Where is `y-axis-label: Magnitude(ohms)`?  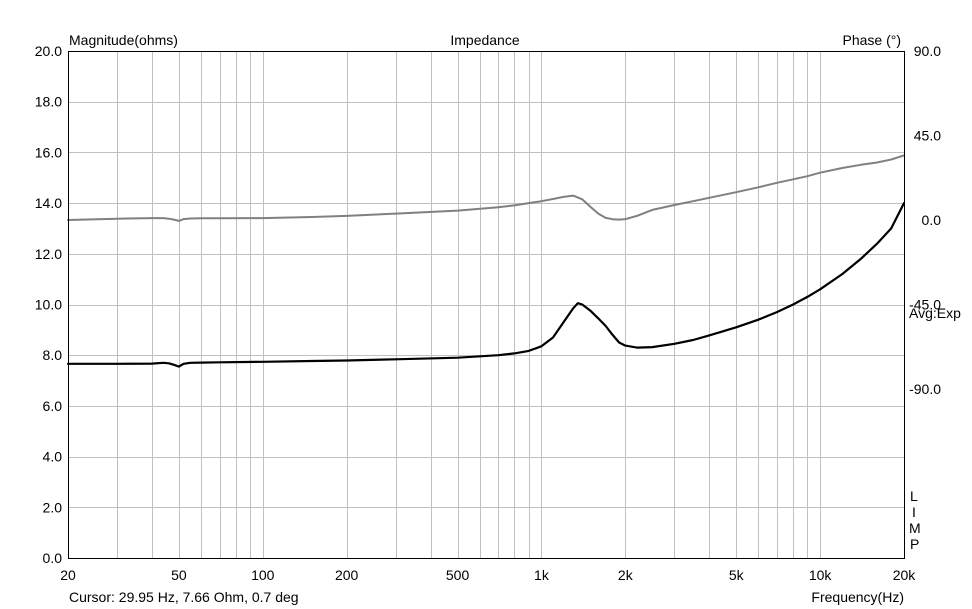
y-axis-label: Magnitude(ohms) is located at coordinates (123, 40).